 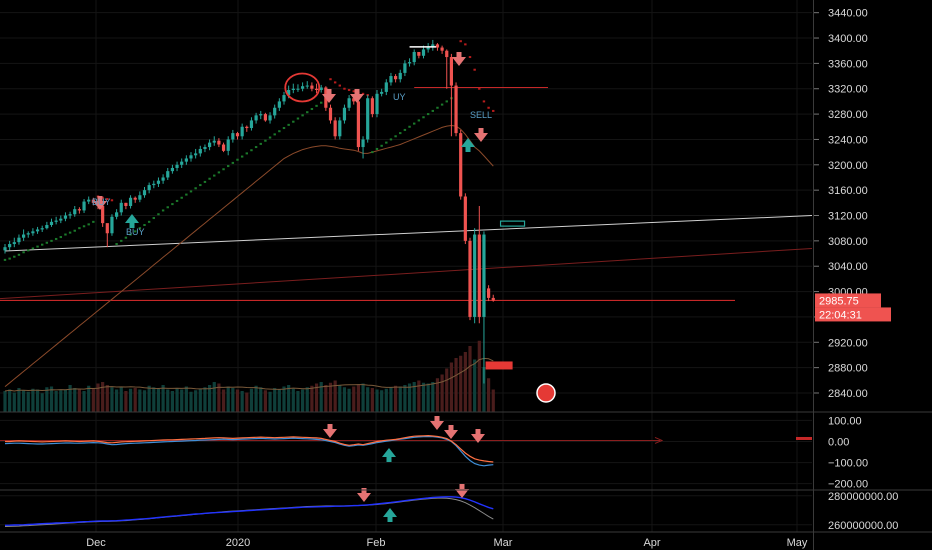 What do you see at coordinates (302, 87) in the screenshot?
I see `highlight-circle` at bounding box center [302, 87].